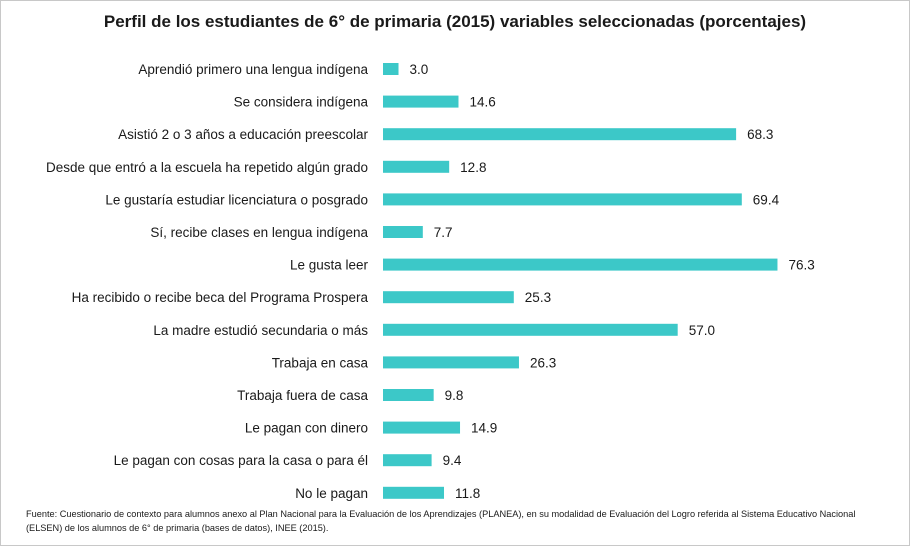 The width and height of the screenshot is (910, 546). Describe the element at coordinates (301, 102) in the screenshot. I see `category-label: Se considera indígena` at that location.